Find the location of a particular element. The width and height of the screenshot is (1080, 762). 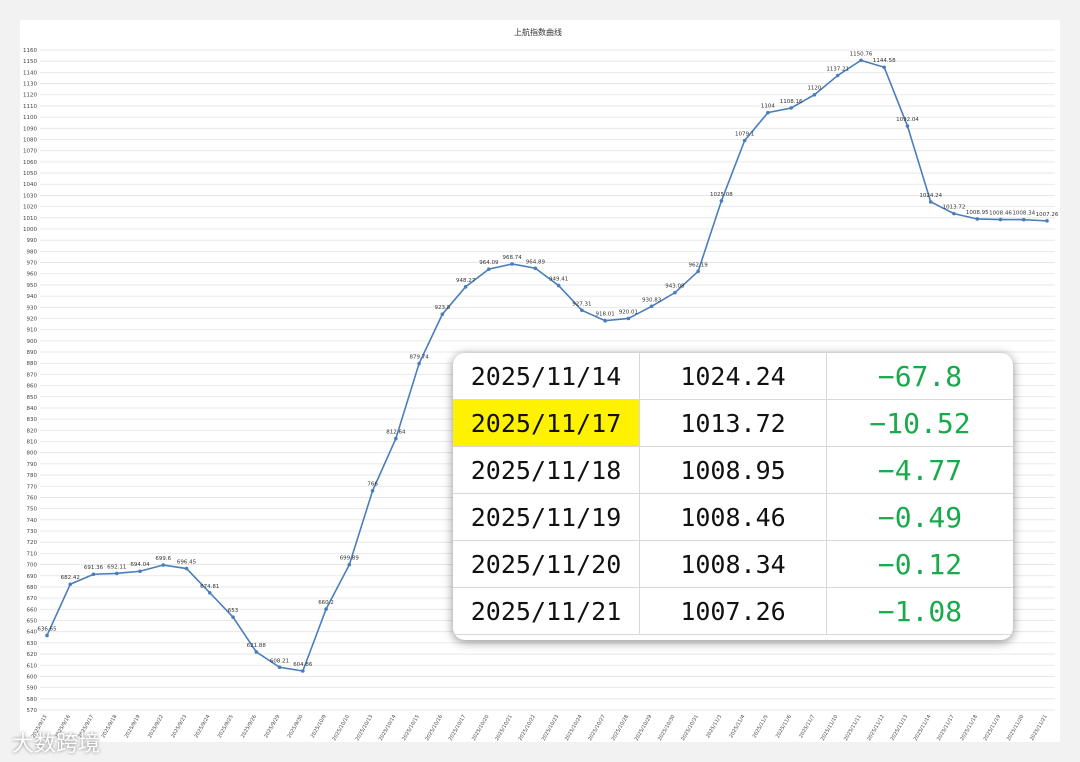

data-label: 1120 is located at coordinates (814, 89).